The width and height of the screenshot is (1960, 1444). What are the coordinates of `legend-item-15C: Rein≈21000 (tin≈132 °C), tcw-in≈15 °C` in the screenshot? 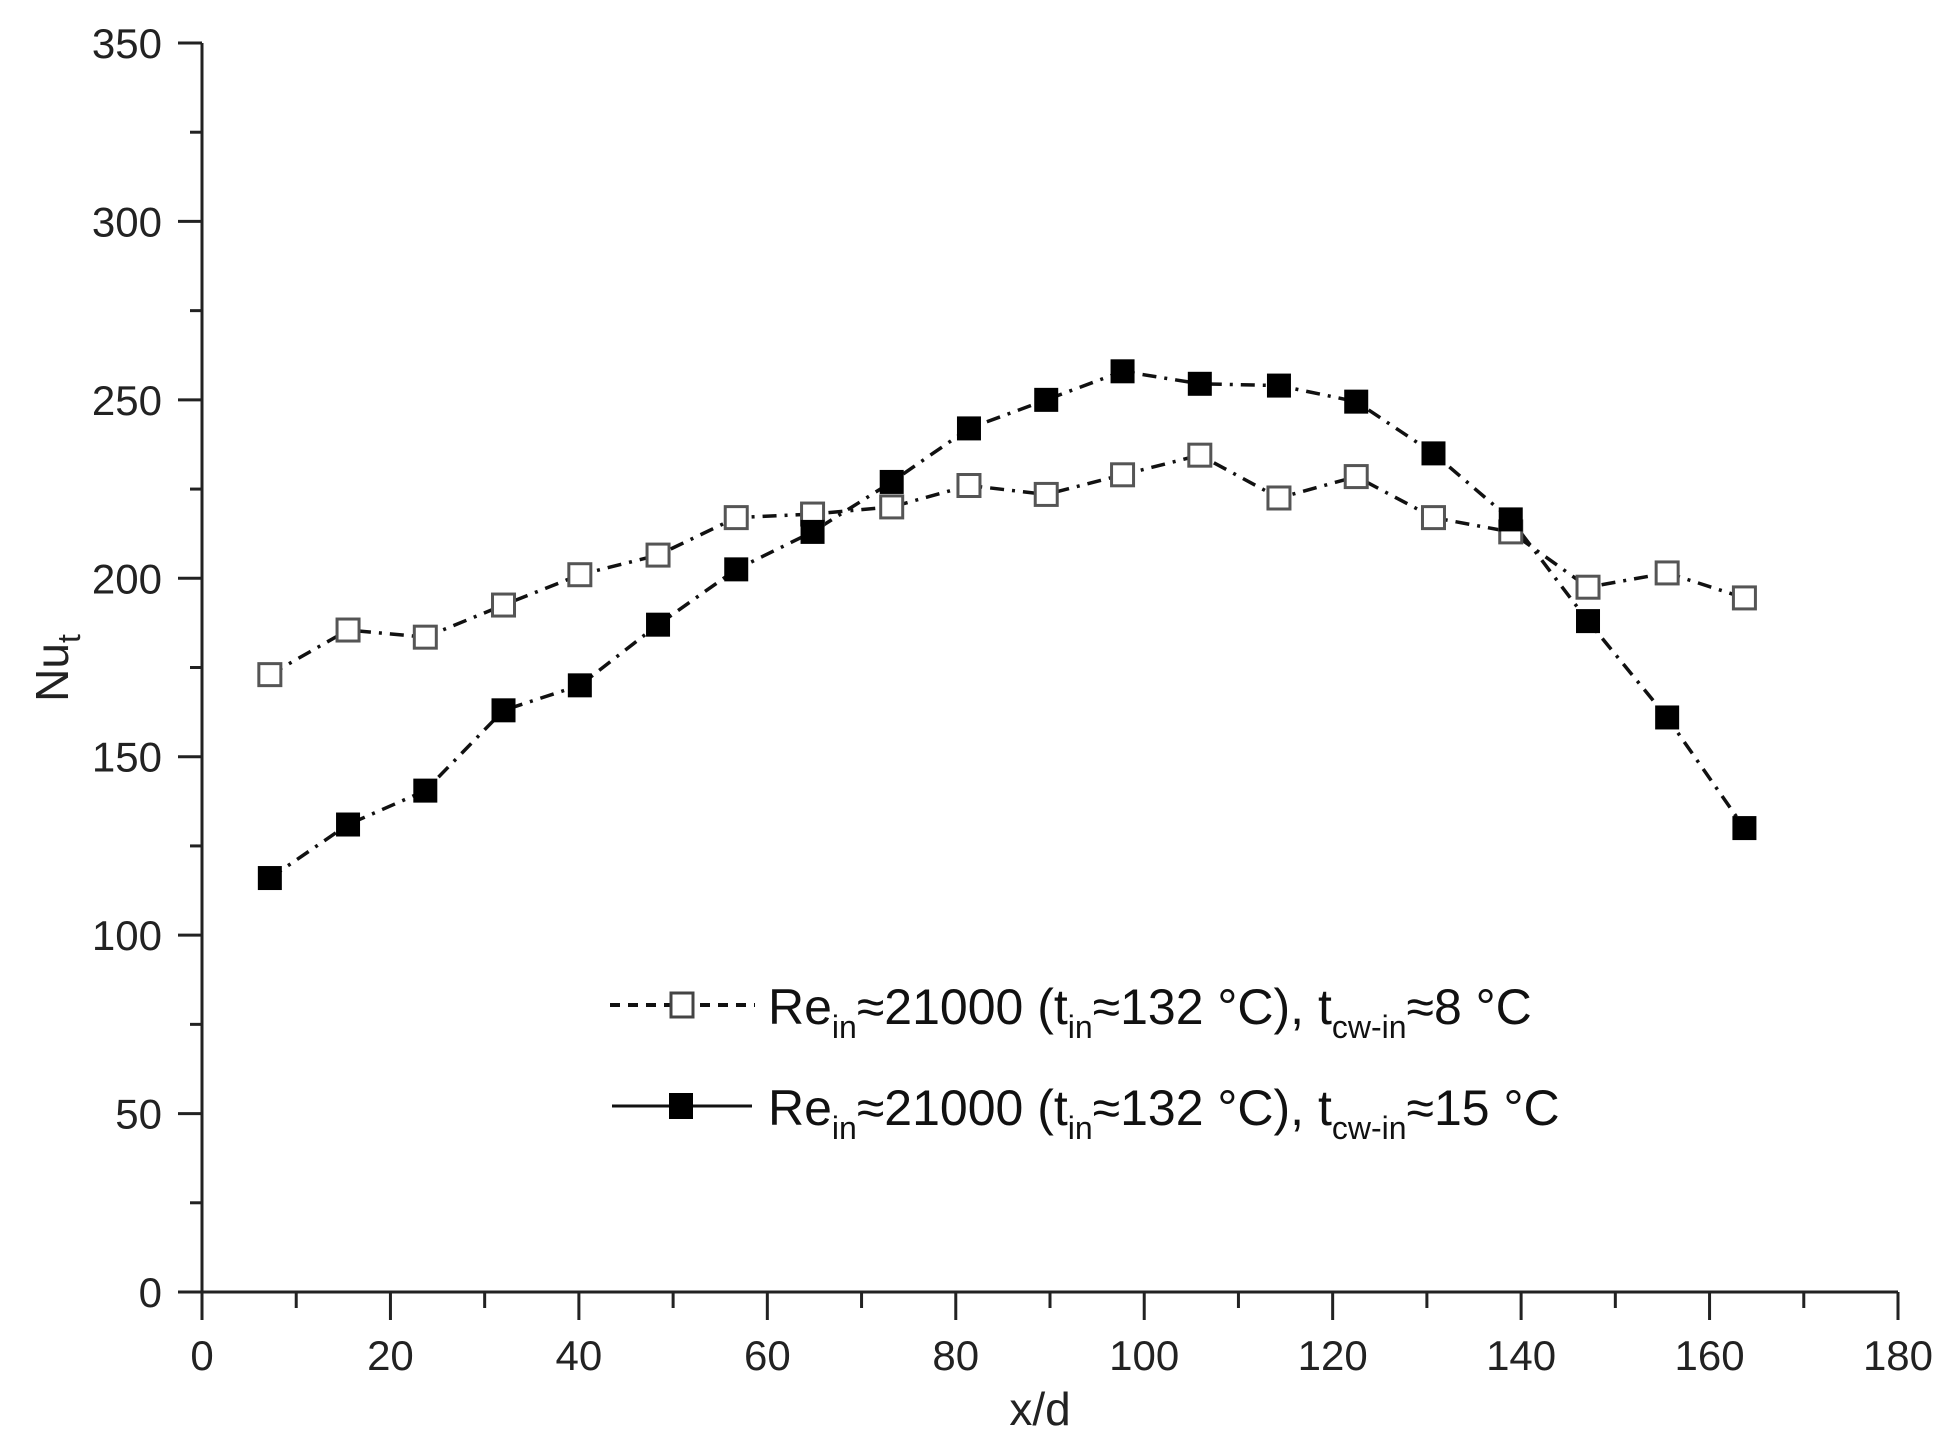 It's located at (1086, 1113).